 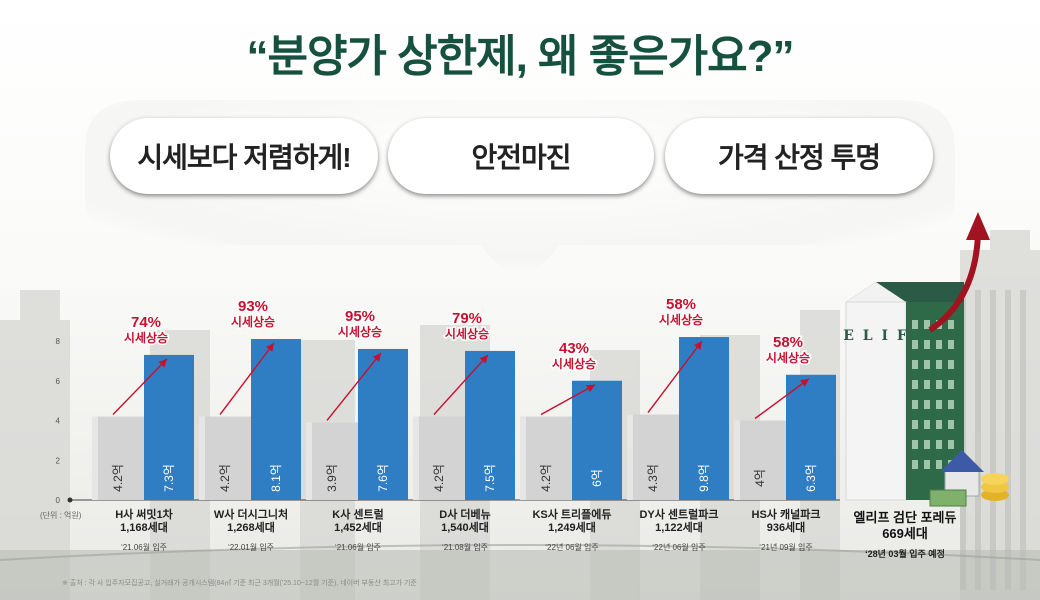 What do you see at coordinates (169, 478) in the screenshot?
I see `current-price-label: 7.3억` at bounding box center [169, 478].